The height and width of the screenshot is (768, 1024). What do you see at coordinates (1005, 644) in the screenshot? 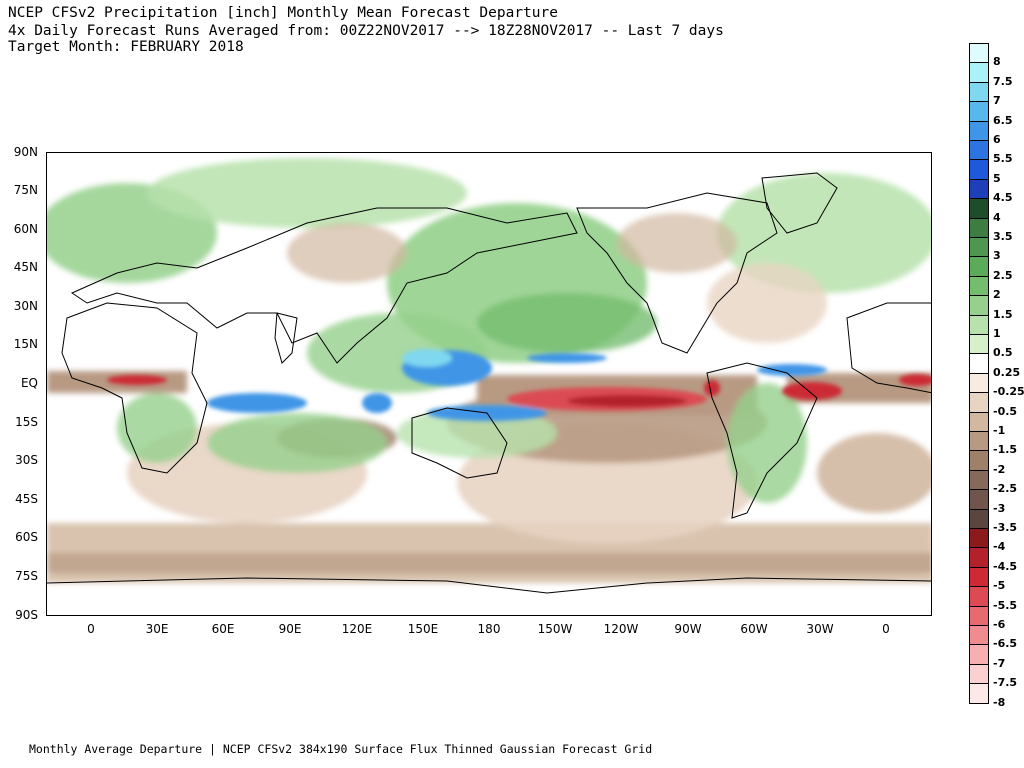
I see `colorbar-label: -6.5` at bounding box center [1005, 644].